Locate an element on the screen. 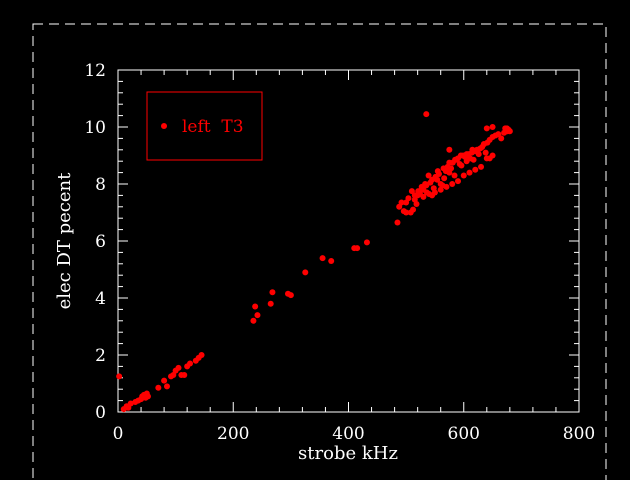 This screenshot has height=480, width=630. x-tick-label: 400 is located at coordinates (348, 434).